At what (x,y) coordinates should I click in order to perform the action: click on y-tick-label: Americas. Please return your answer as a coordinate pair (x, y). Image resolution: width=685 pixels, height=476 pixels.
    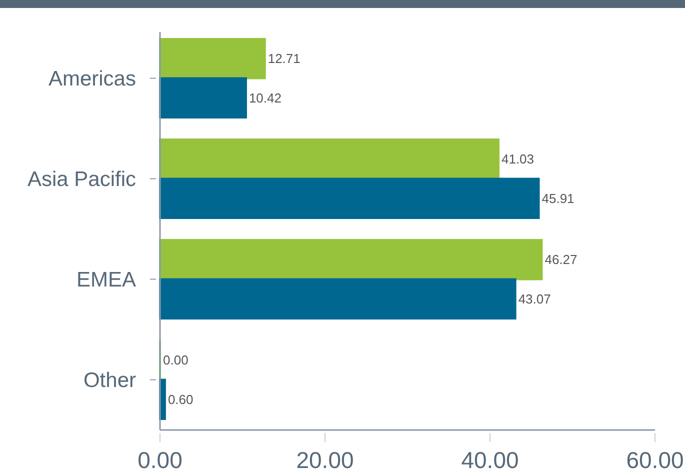
    Looking at the image, I should click on (92, 79).